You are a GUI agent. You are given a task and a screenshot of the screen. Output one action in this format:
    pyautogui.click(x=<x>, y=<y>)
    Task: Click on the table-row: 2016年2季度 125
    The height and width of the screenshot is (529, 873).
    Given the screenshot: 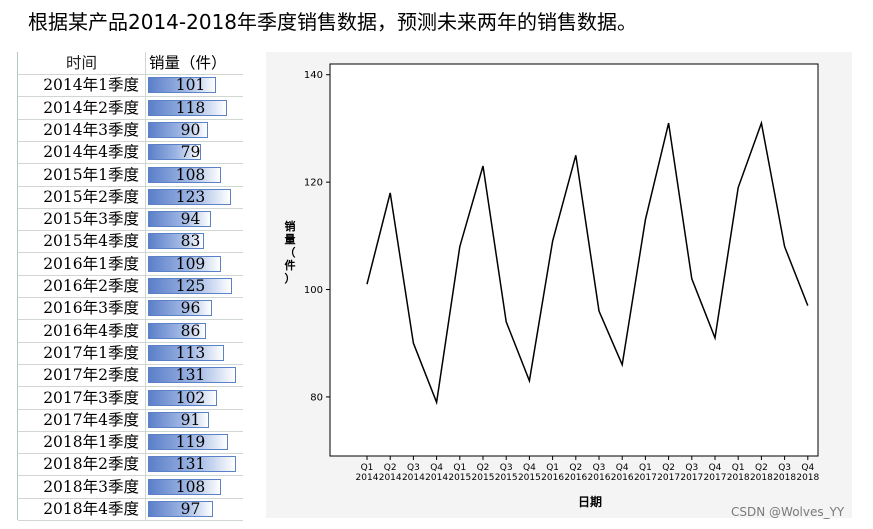 What is the action you would take?
    pyautogui.click(x=130, y=286)
    